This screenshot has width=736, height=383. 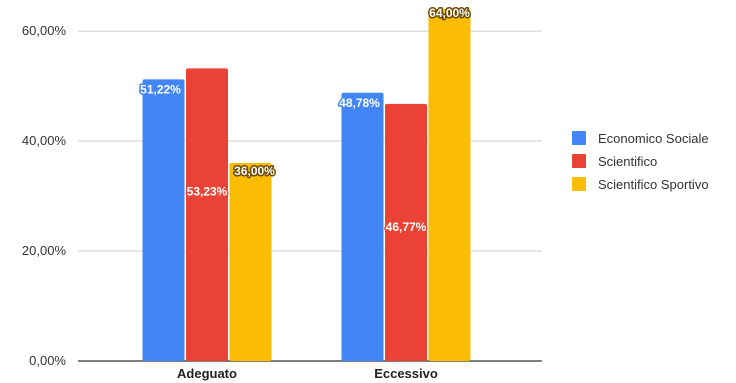 I want to click on data-label: 36,00%, so click(x=254, y=171).